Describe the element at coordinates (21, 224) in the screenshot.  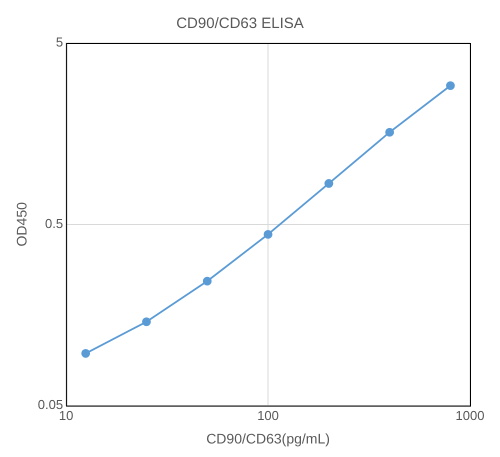
I see `y-axis-title: OD450` at that location.